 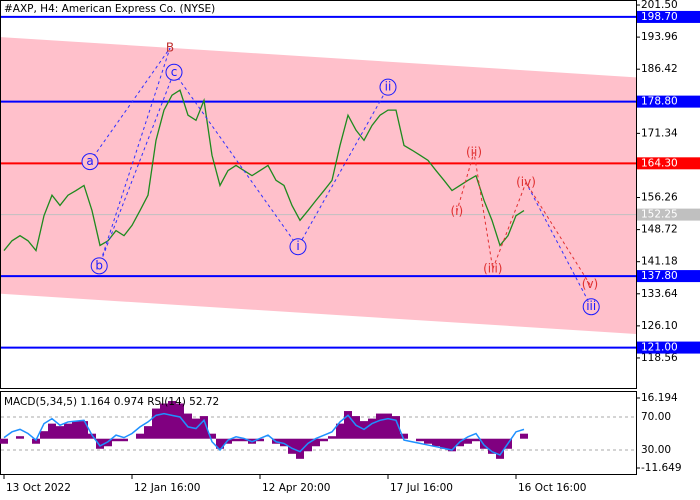 What do you see at coordinates (656, 417) in the screenshot?
I see `y2-tick-label: 70.00` at bounding box center [656, 417].